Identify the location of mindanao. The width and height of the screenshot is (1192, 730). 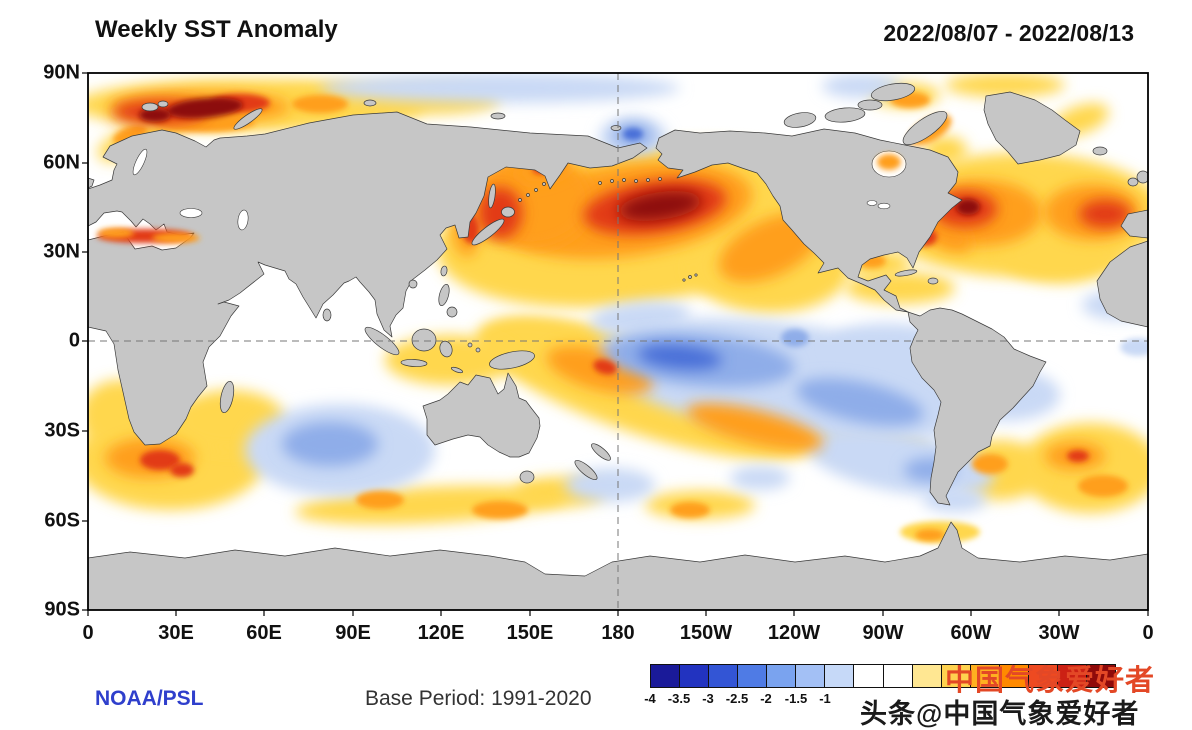
(452, 312).